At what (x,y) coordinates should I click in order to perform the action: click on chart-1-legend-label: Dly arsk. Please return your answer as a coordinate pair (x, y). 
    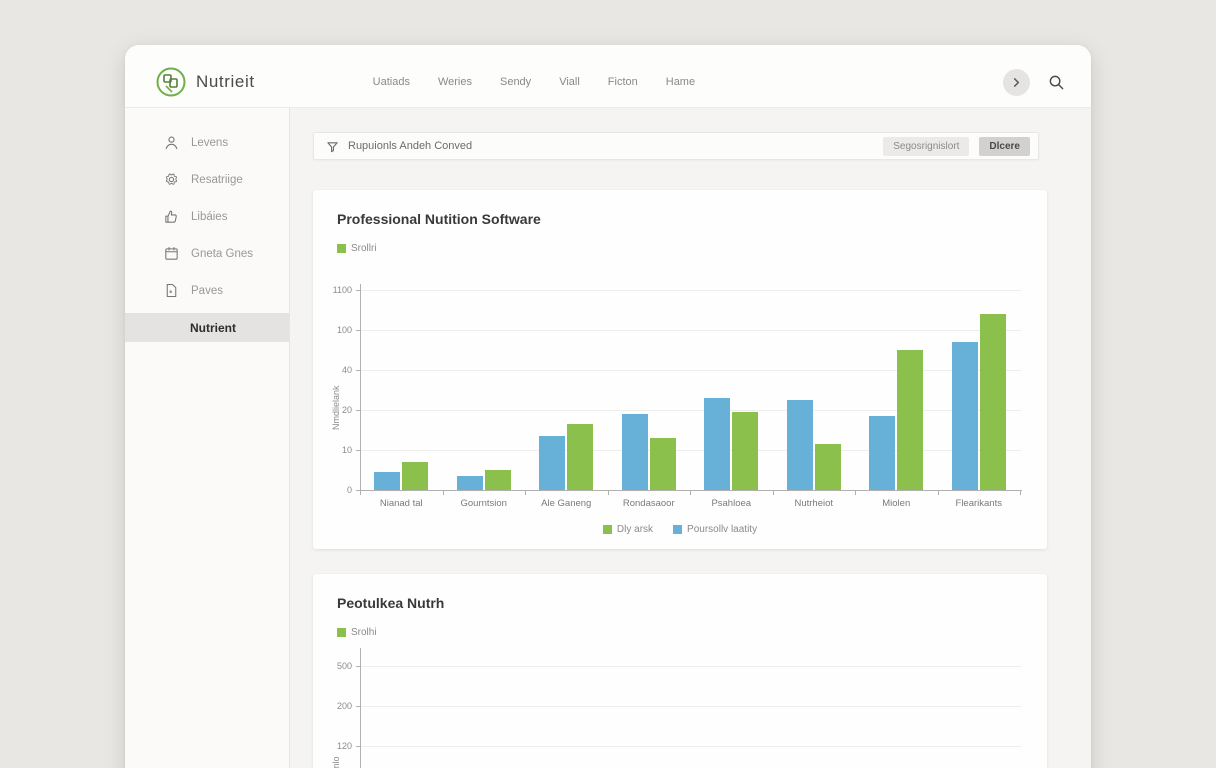
    Looking at the image, I should click on (635, 529).